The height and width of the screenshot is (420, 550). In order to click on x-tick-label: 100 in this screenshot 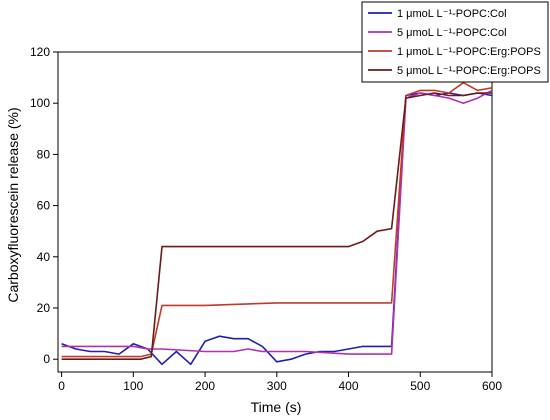, I will do `click(133, 386)`.